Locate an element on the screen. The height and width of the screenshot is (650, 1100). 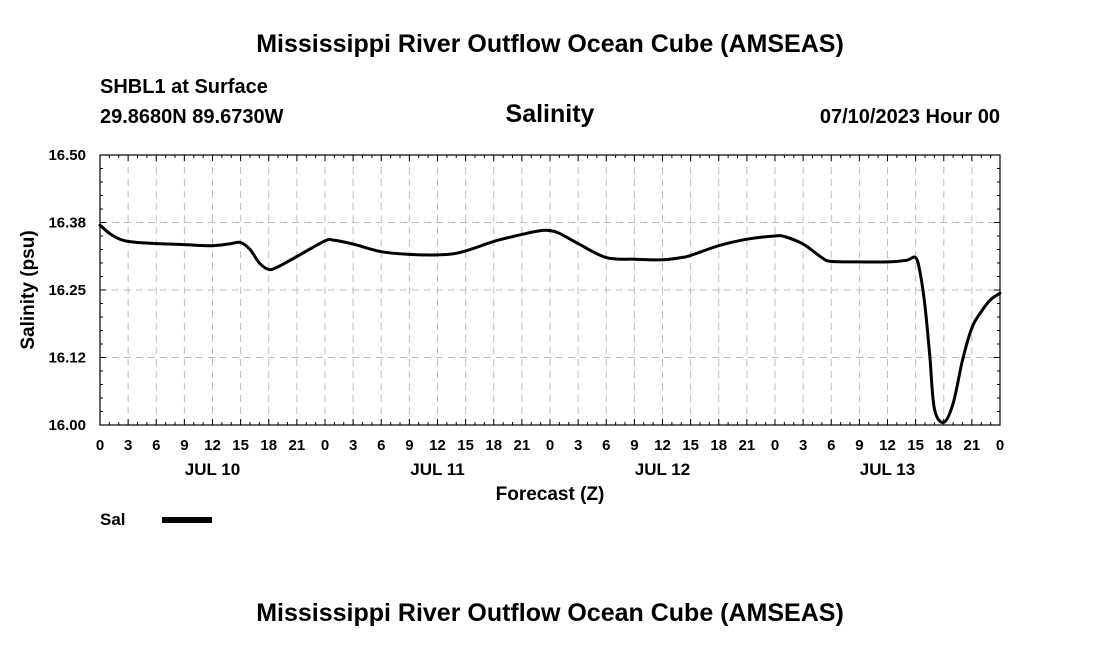
y-tick-label: 16.12 is located at coordinates (67, 358).